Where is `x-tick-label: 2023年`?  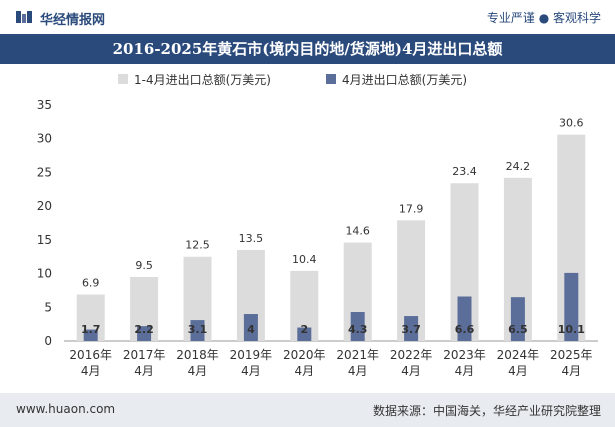
x-tick-label: 2023年 is located at coordinates (464, 355).